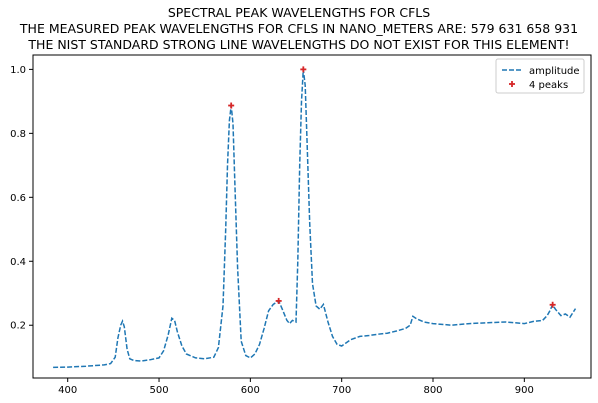 This screenshot has height=403, width=598. Describe the element at coordinates (158, 390) in the screenshot. I see `x-tick-label: 500` at that location.